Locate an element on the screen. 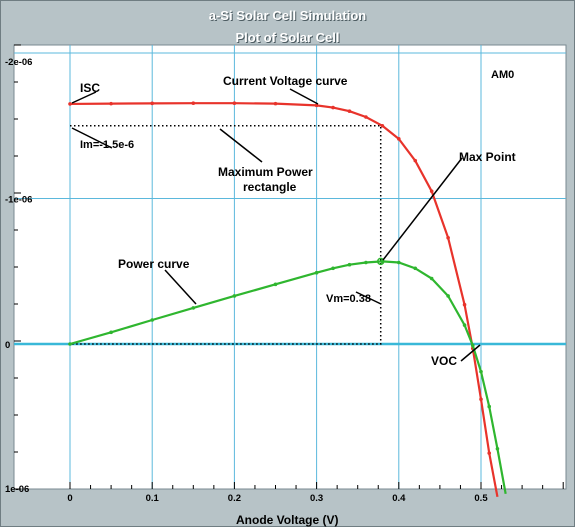 Image resolution: width=575 pixels, height=527 pixels. isc-label: ISC is located at coordinates (90, 88).